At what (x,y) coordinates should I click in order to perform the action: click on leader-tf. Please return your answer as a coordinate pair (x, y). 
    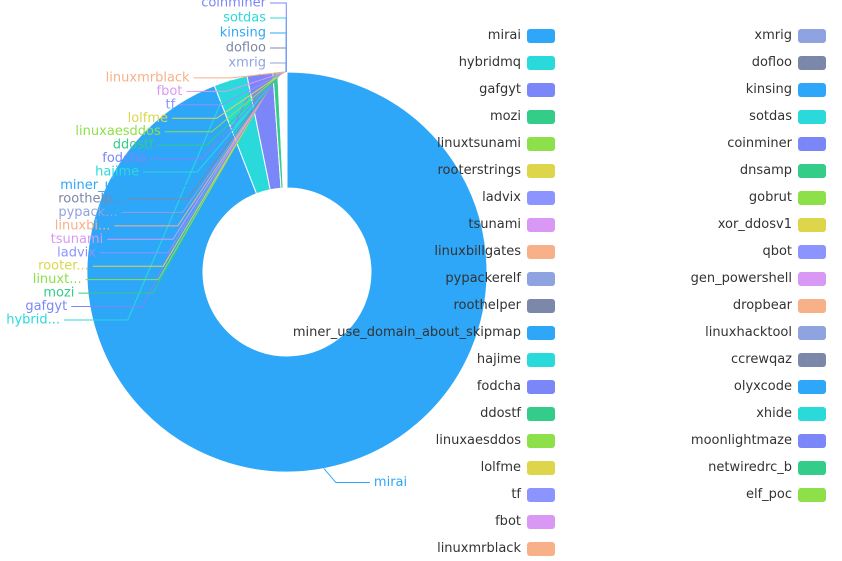
    Looking at the image, I should click on (232, 88).